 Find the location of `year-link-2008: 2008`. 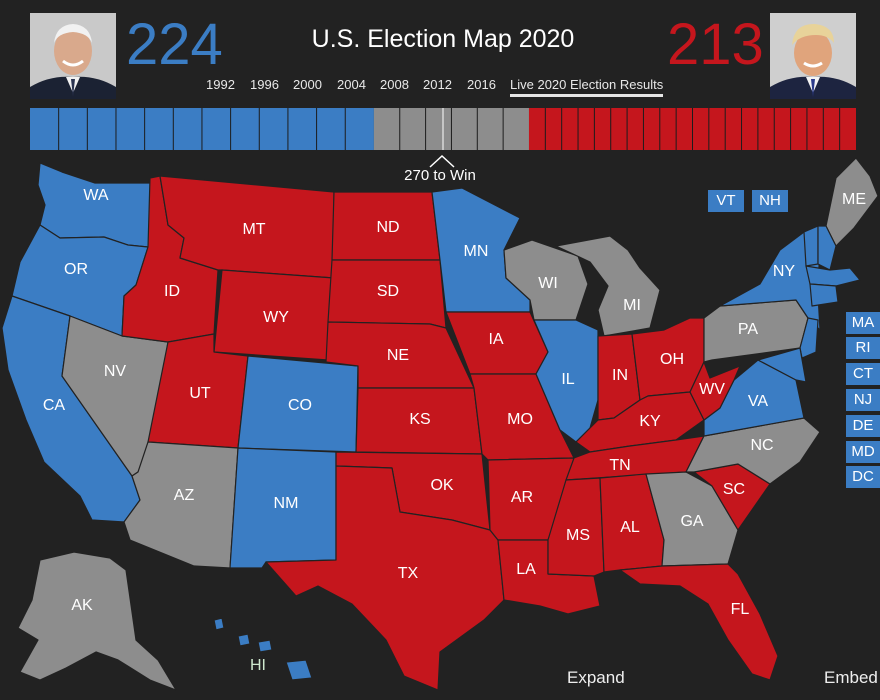

year-link-2008: 2008 is located at coordinates (394, 84).